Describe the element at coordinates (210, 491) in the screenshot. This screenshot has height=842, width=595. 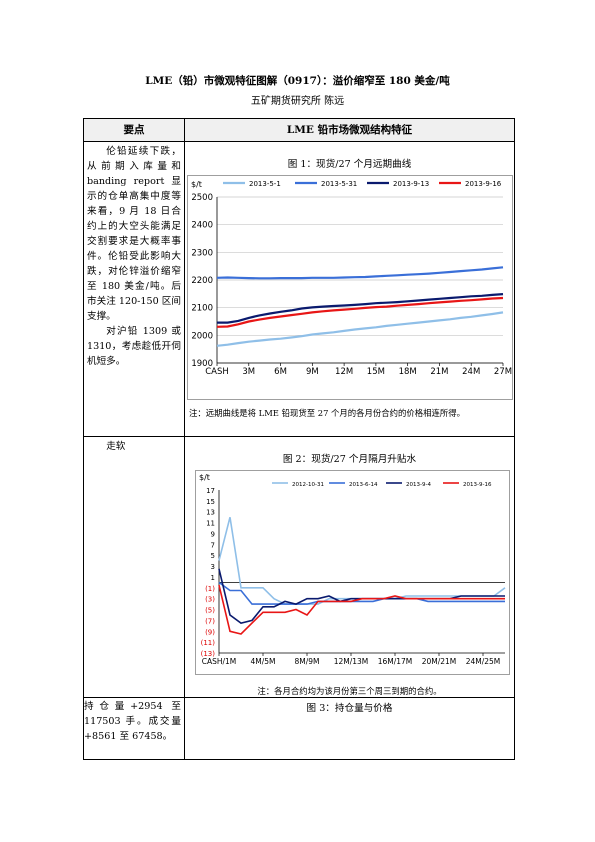
I see `y-tick-label: 17` at that location.